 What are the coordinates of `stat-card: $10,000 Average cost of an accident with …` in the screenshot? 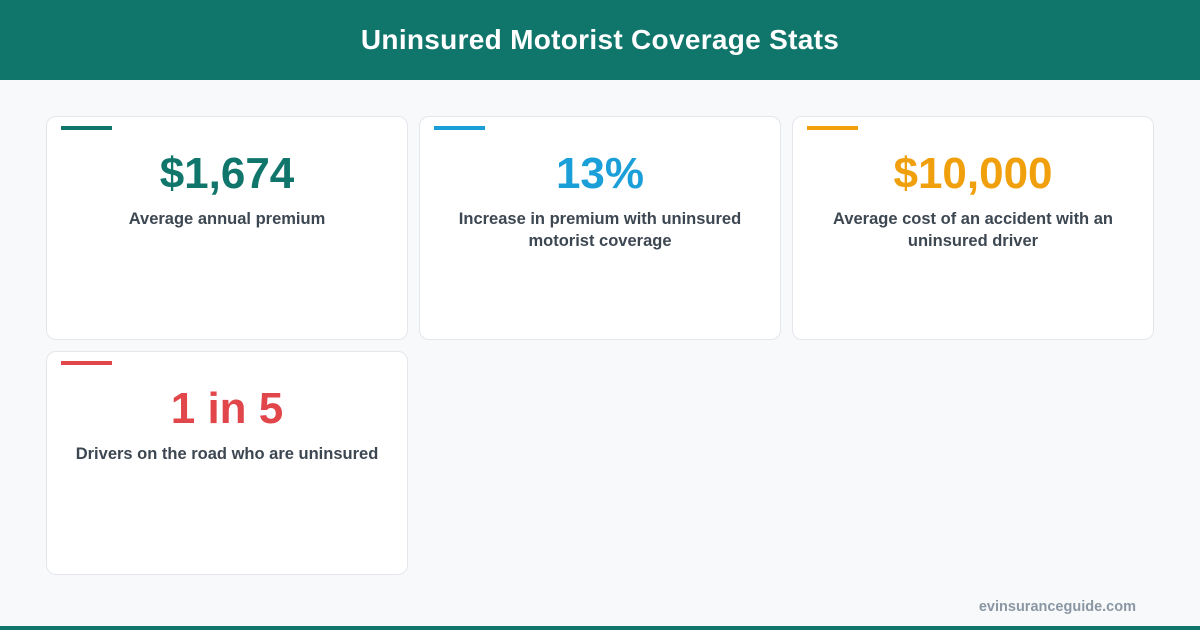 It's located at (973, 228).